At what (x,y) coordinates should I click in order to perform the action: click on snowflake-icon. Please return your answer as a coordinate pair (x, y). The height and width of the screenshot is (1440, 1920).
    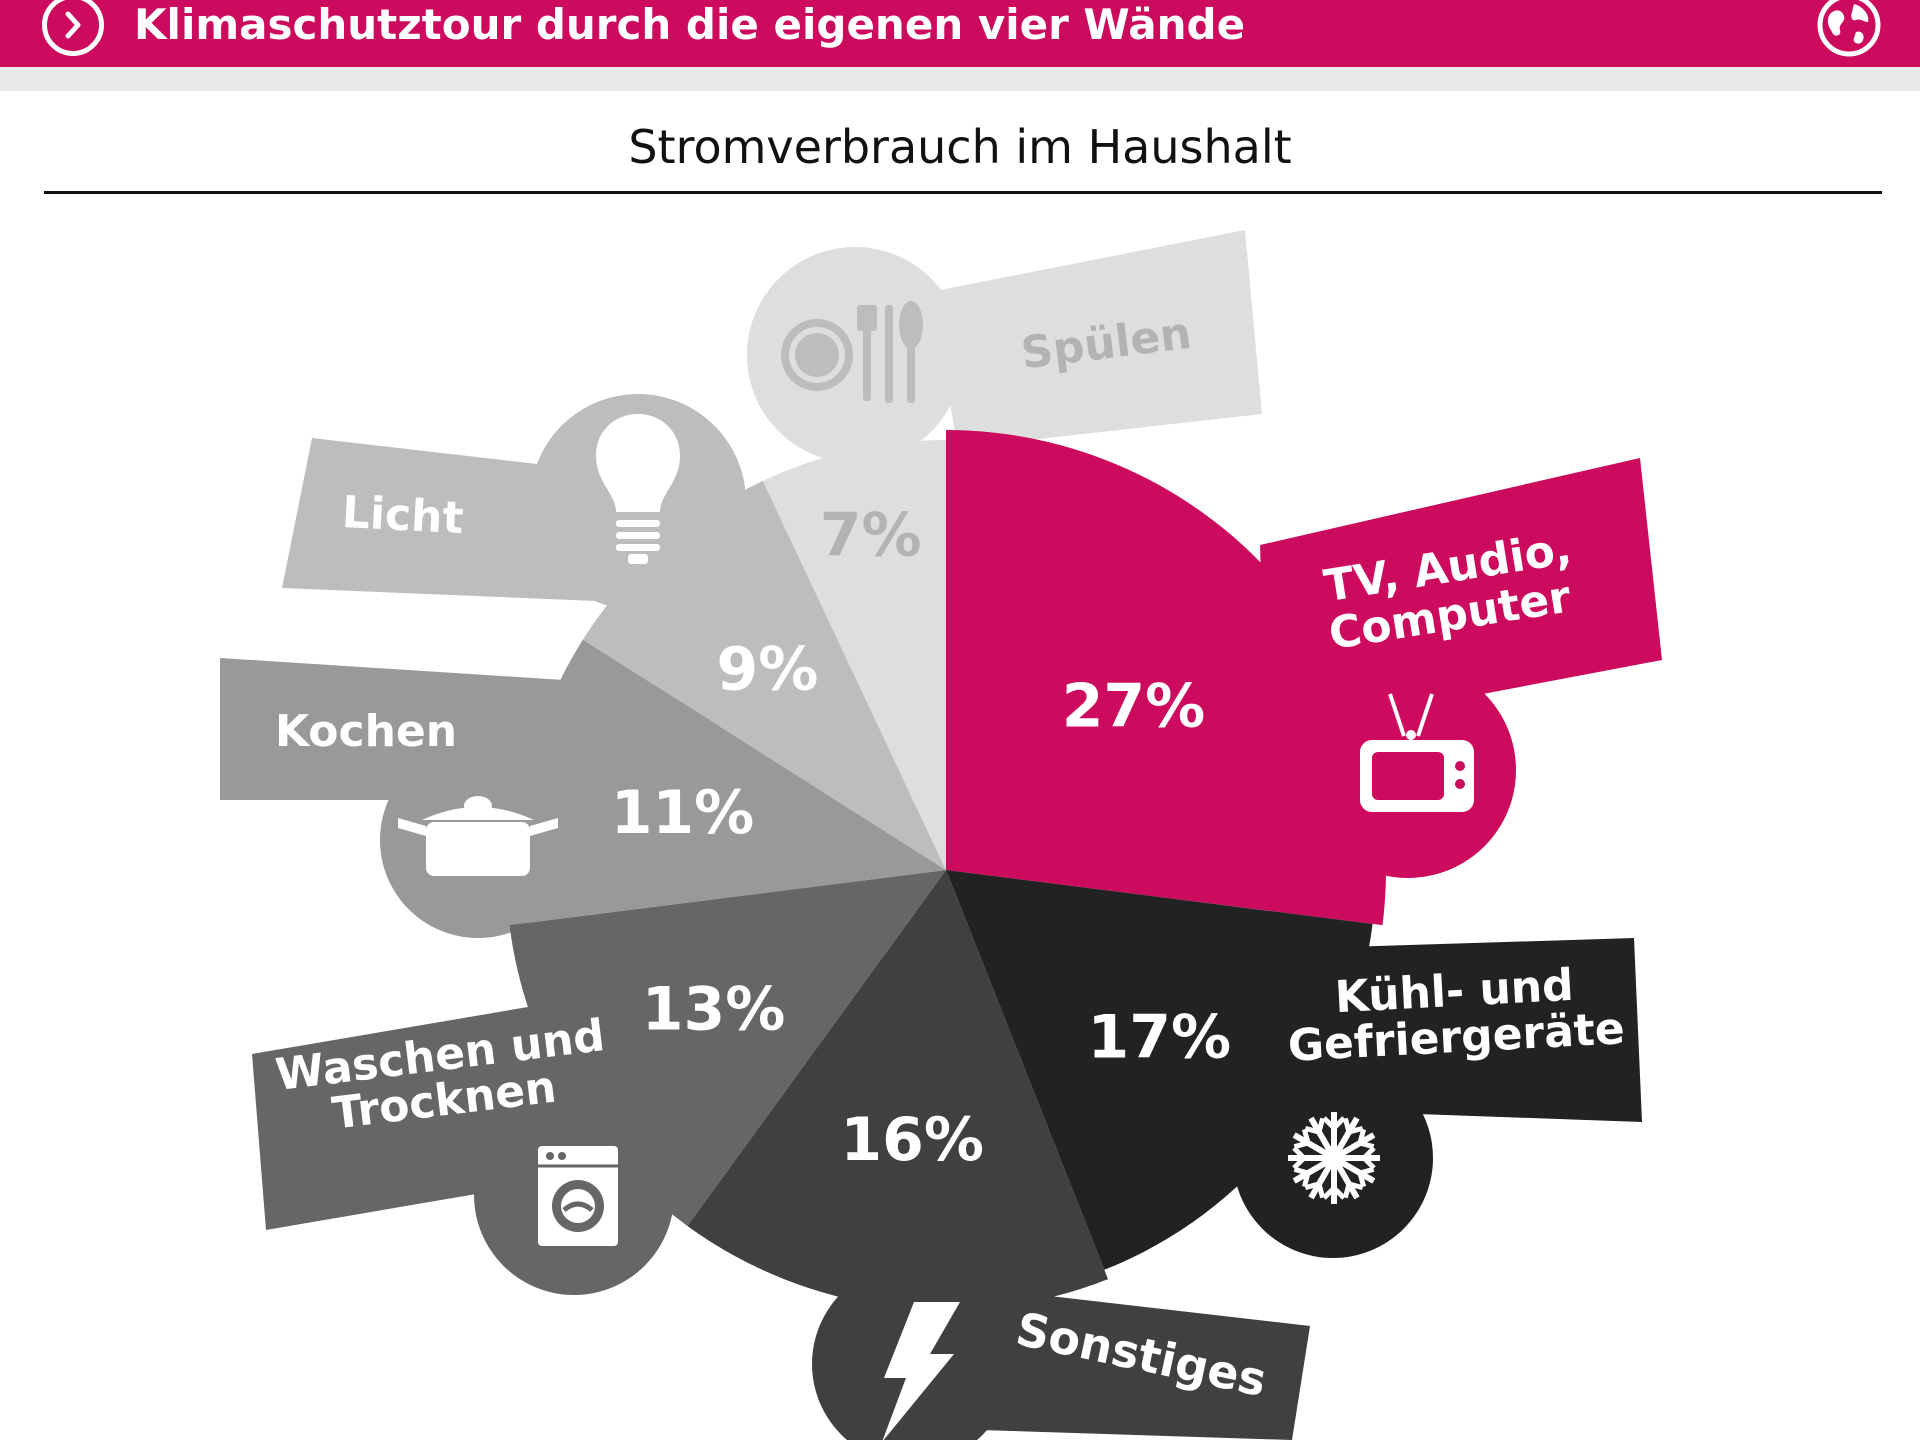
    Looking at the image, I should click on (1334, 1158).